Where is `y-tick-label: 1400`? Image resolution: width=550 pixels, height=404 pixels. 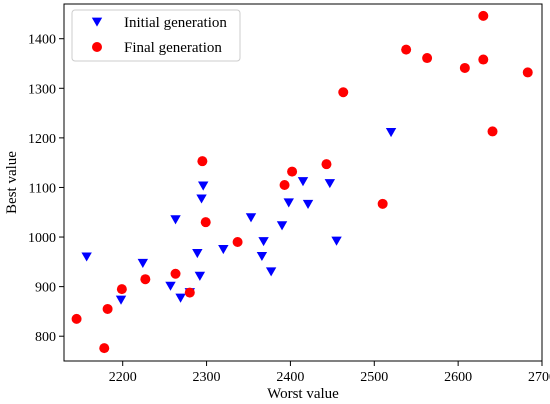 y-tick-label: 1400 is located at coordinates (42, 40).